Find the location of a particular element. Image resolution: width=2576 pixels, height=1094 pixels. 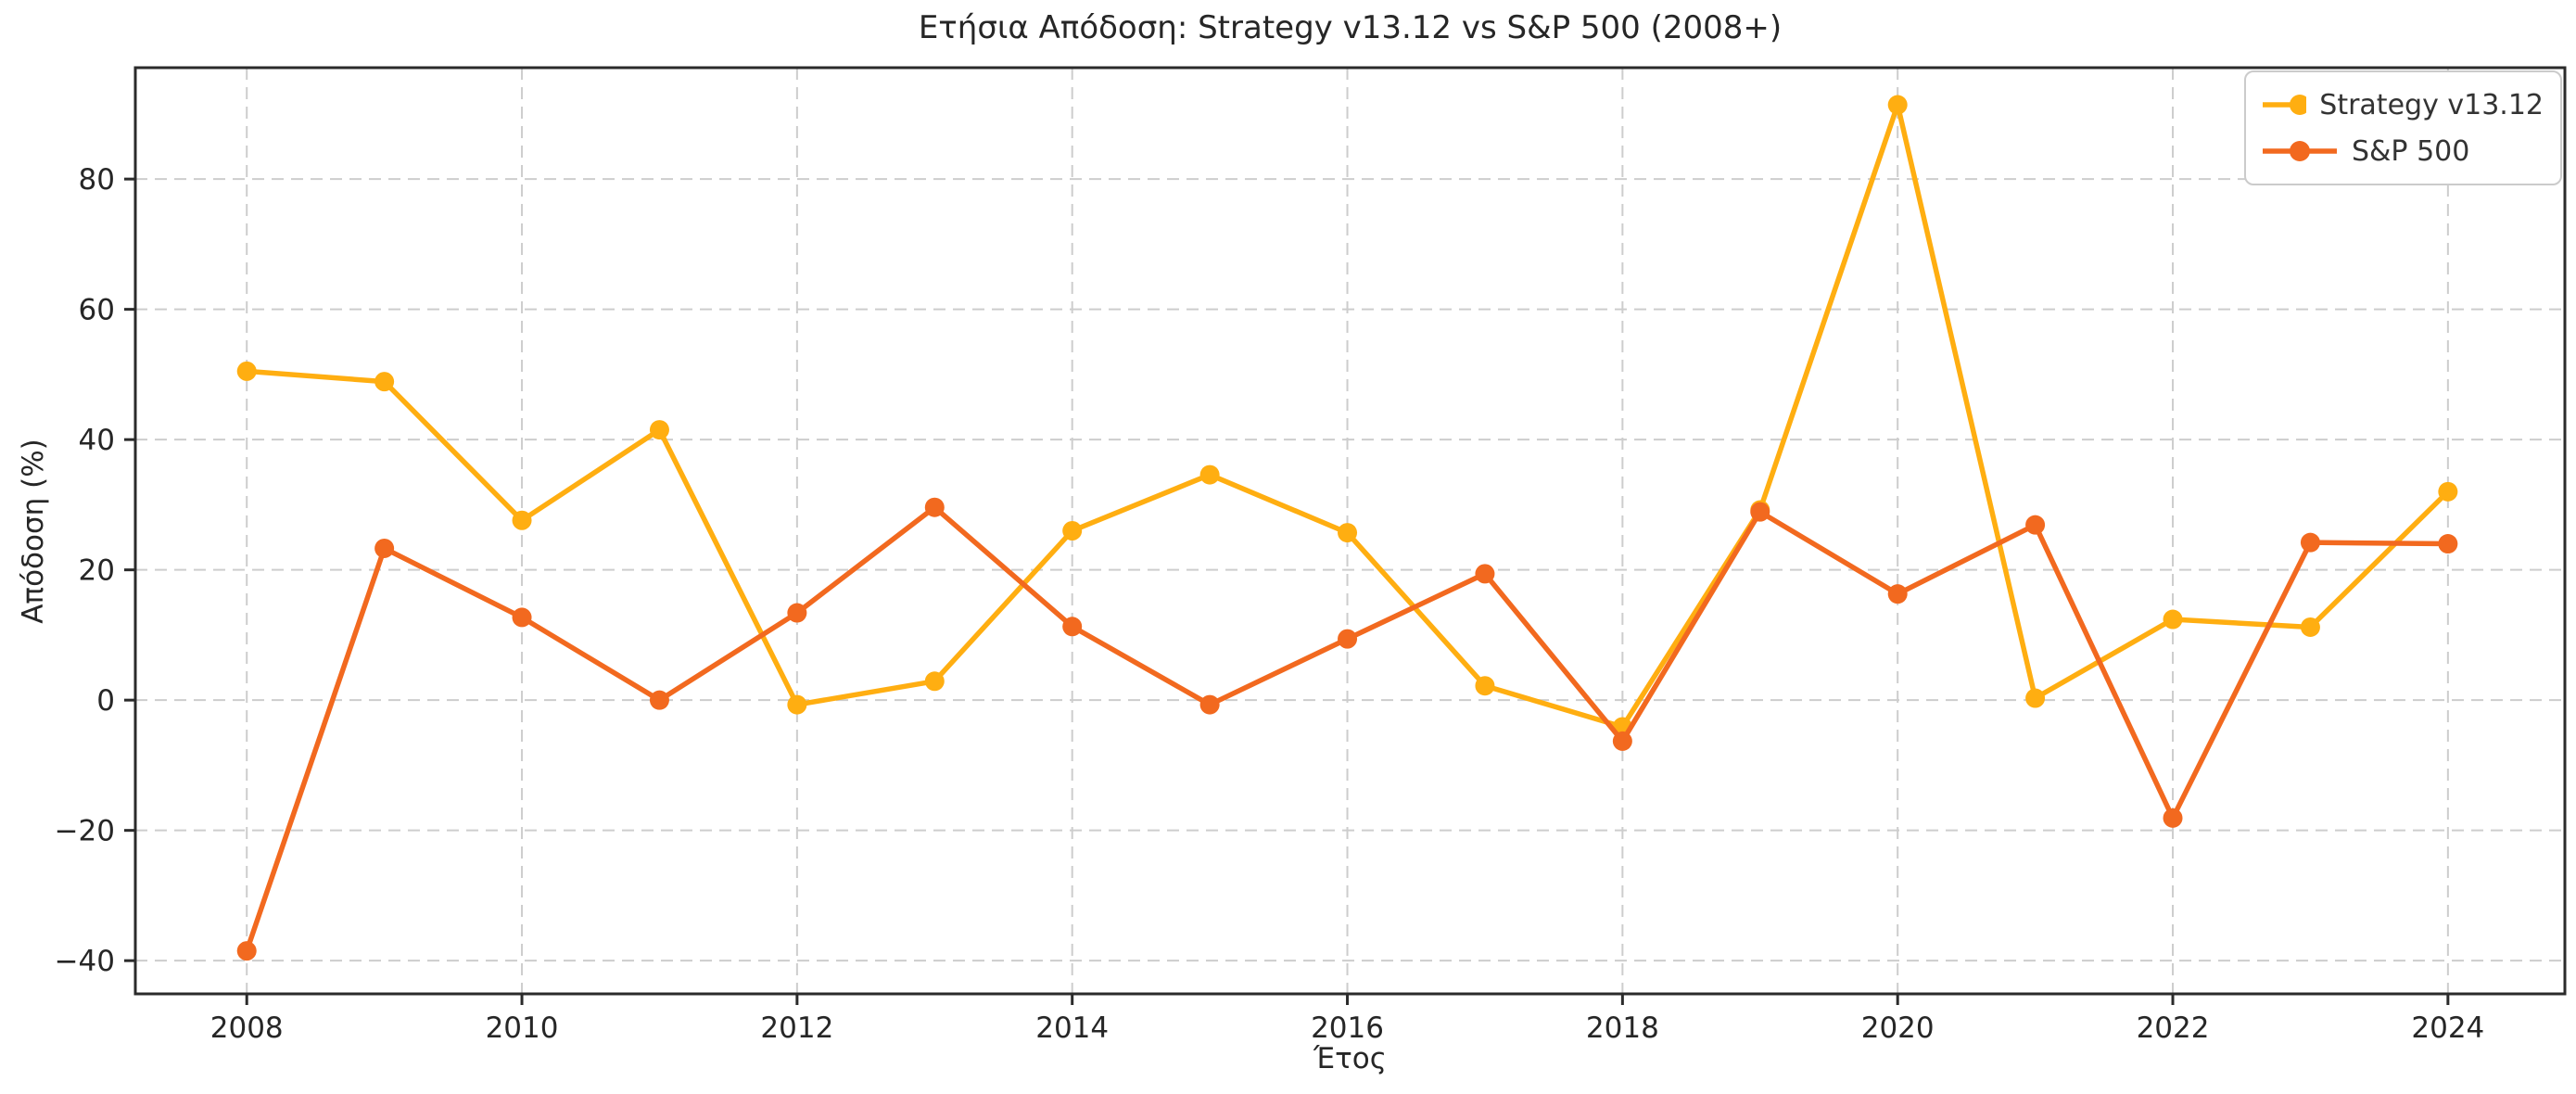

y-tick-label: 40 is located at coordinates (97, 440).